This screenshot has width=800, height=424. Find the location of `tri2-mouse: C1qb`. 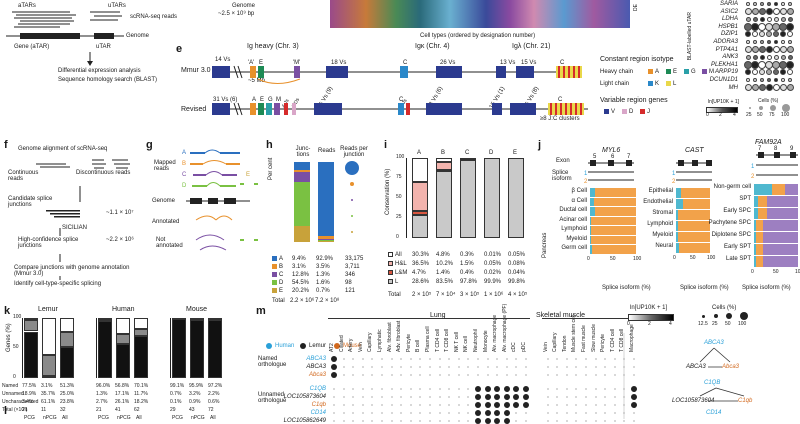

tri2-mouse: C1qb is located at coordinates (745, 401).